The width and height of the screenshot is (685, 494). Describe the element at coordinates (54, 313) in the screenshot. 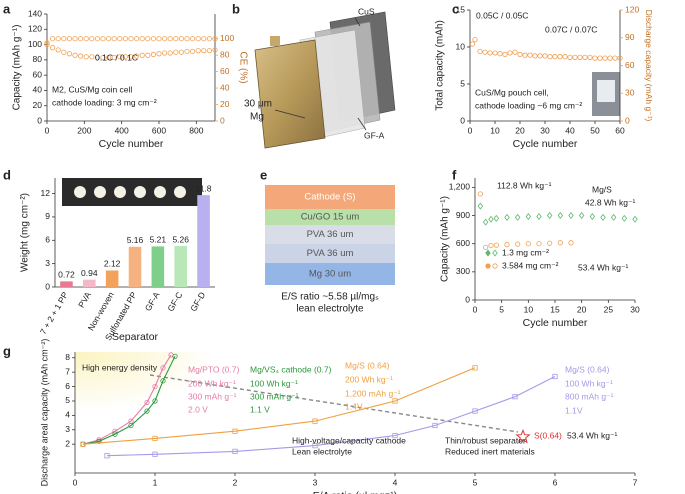

I see `x-tick-label: 7 + 2 + 1 PP` at that location.